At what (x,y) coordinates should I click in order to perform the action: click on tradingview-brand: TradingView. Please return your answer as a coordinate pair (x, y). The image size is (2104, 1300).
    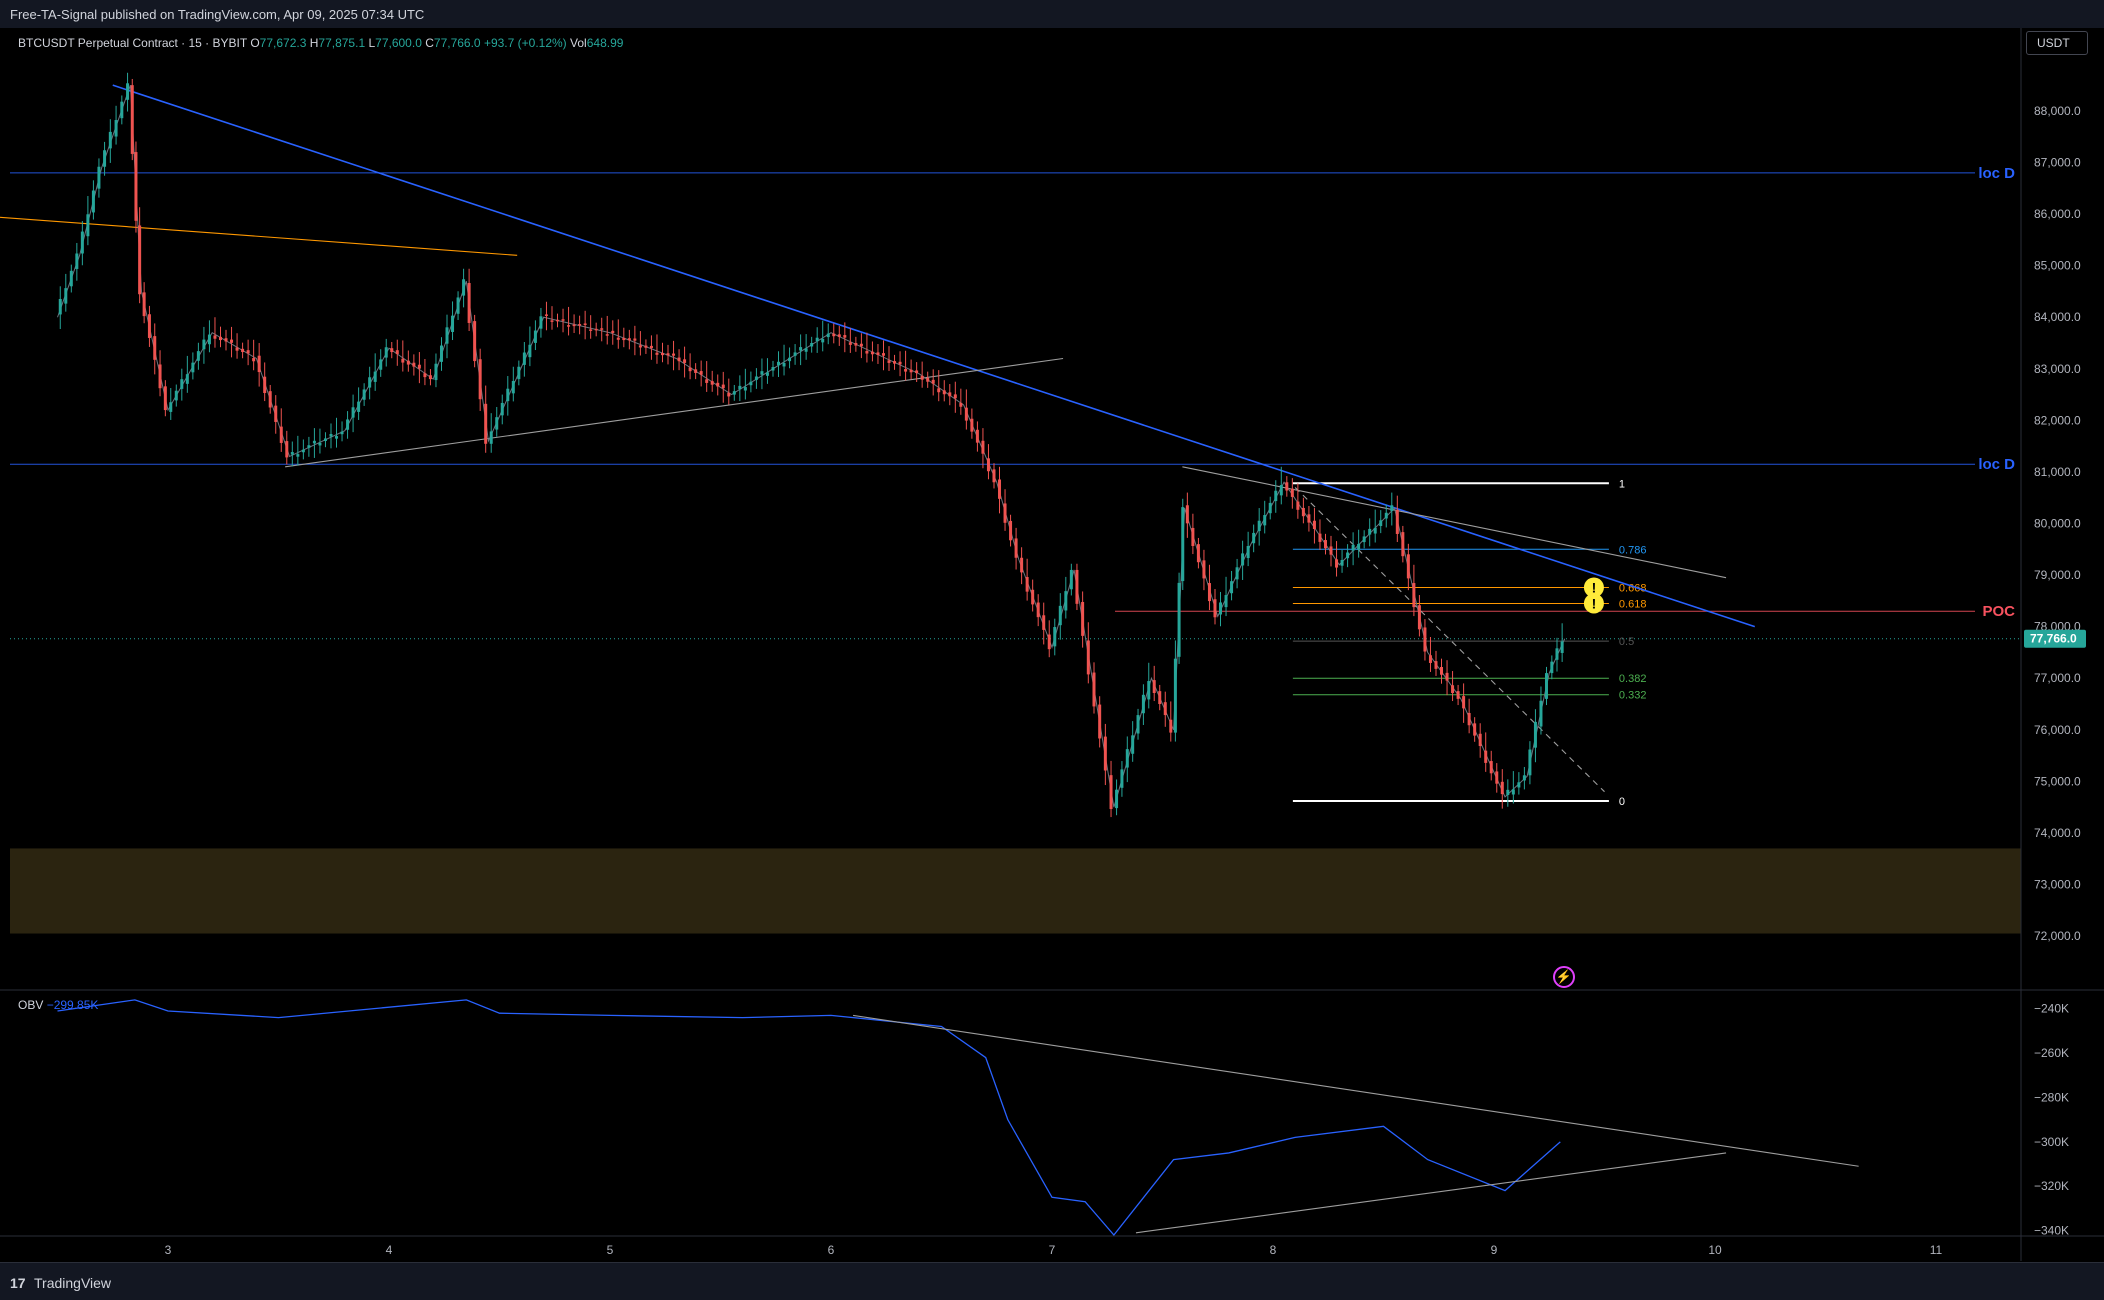
    Looking at the image, I should click on (73, 1283).